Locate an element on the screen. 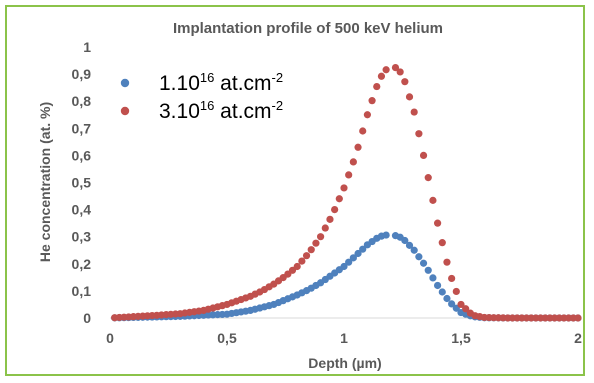 This screenshot has height=383, width=594. x-tick-label: 1,5 is located at coordinates (461, 338).